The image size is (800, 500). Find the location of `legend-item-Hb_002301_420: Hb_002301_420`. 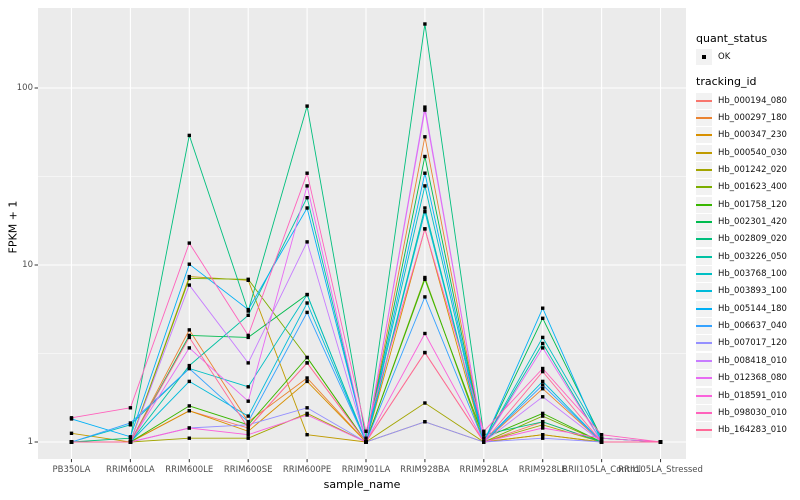

legend-item-Hb_002301_420: Hb_002301_420 is located at coordinates (741, 222).